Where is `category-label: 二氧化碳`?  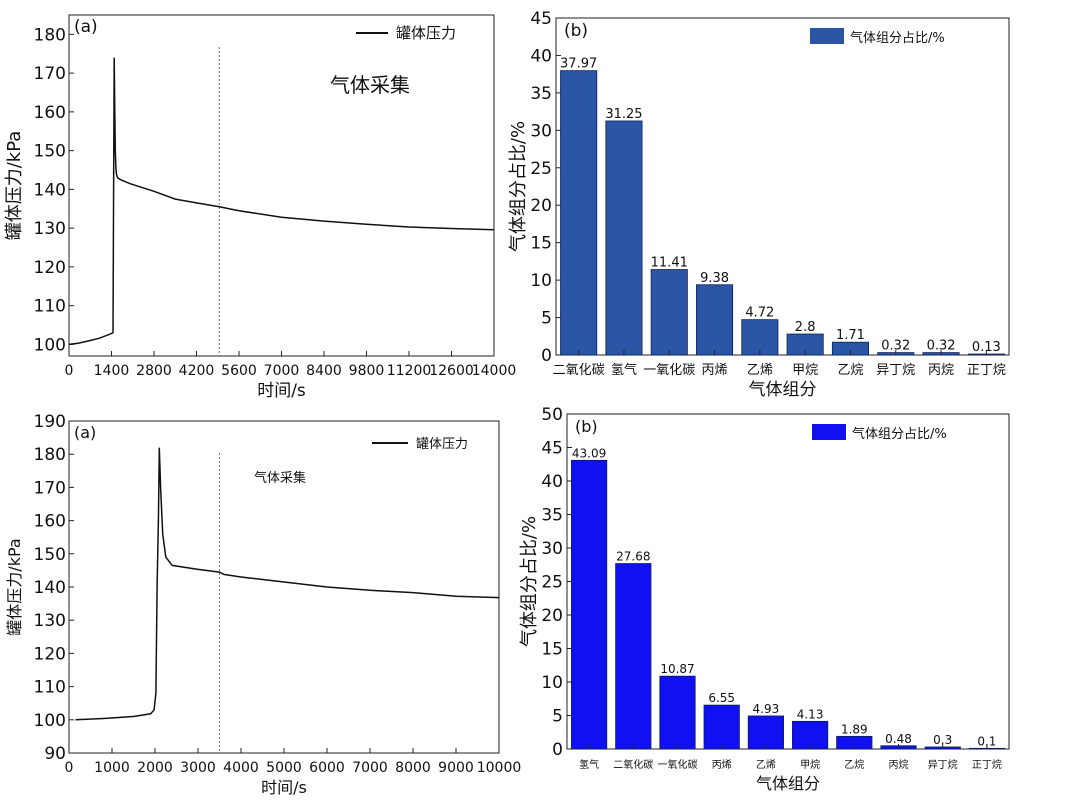 category-label: 二氧化碳 is located at coordinates (633, 764).